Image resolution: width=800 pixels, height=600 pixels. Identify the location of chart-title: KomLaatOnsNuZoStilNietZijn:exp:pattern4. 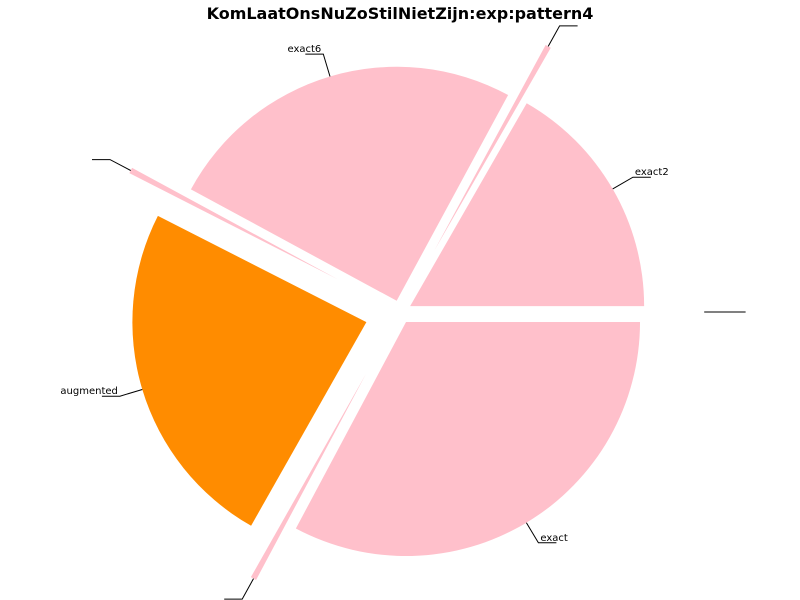
(400, 13).